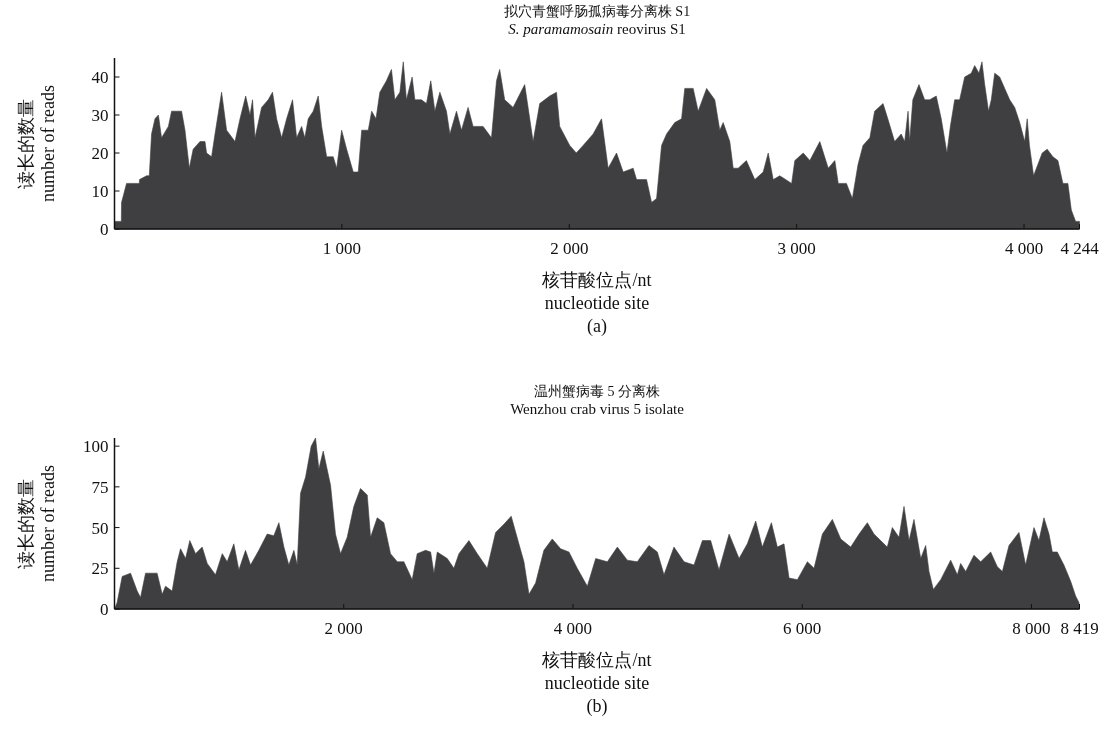 This screenshot has height=738, width=1119. Describe the element at coordinates (597, 11) in the screenshot. I see `chart-title: 拟穴青蟹呼肠孤病毒分离株 S1` at that location.